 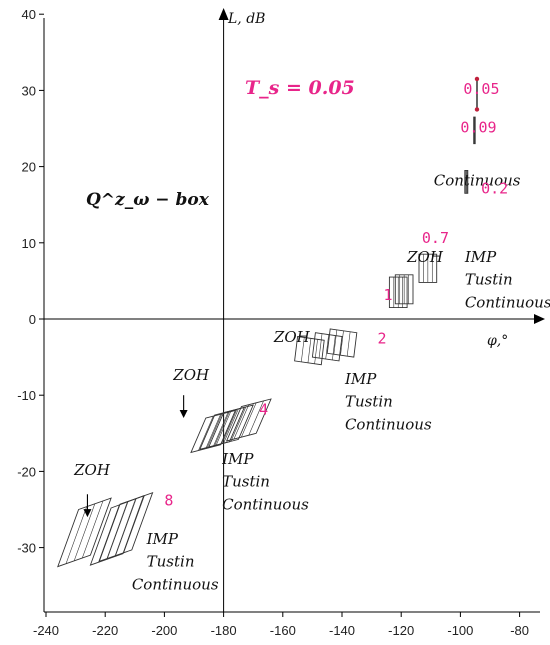 What do you see at coordinates (342, 630) in the screenshot?
I see `x-tick-label: -140` at bounding box center [342, 630].